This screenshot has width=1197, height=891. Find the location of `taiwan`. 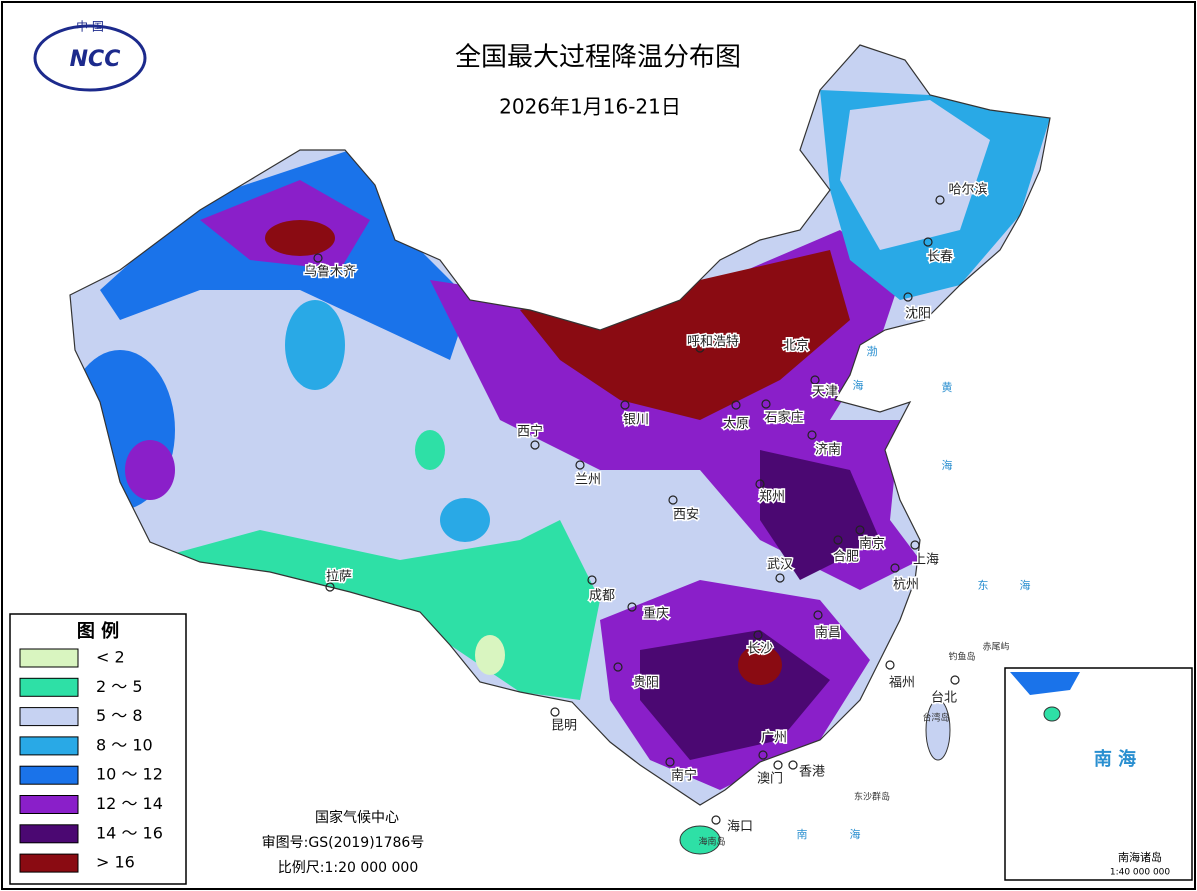

taiwan is located at coordinates (938, 730).